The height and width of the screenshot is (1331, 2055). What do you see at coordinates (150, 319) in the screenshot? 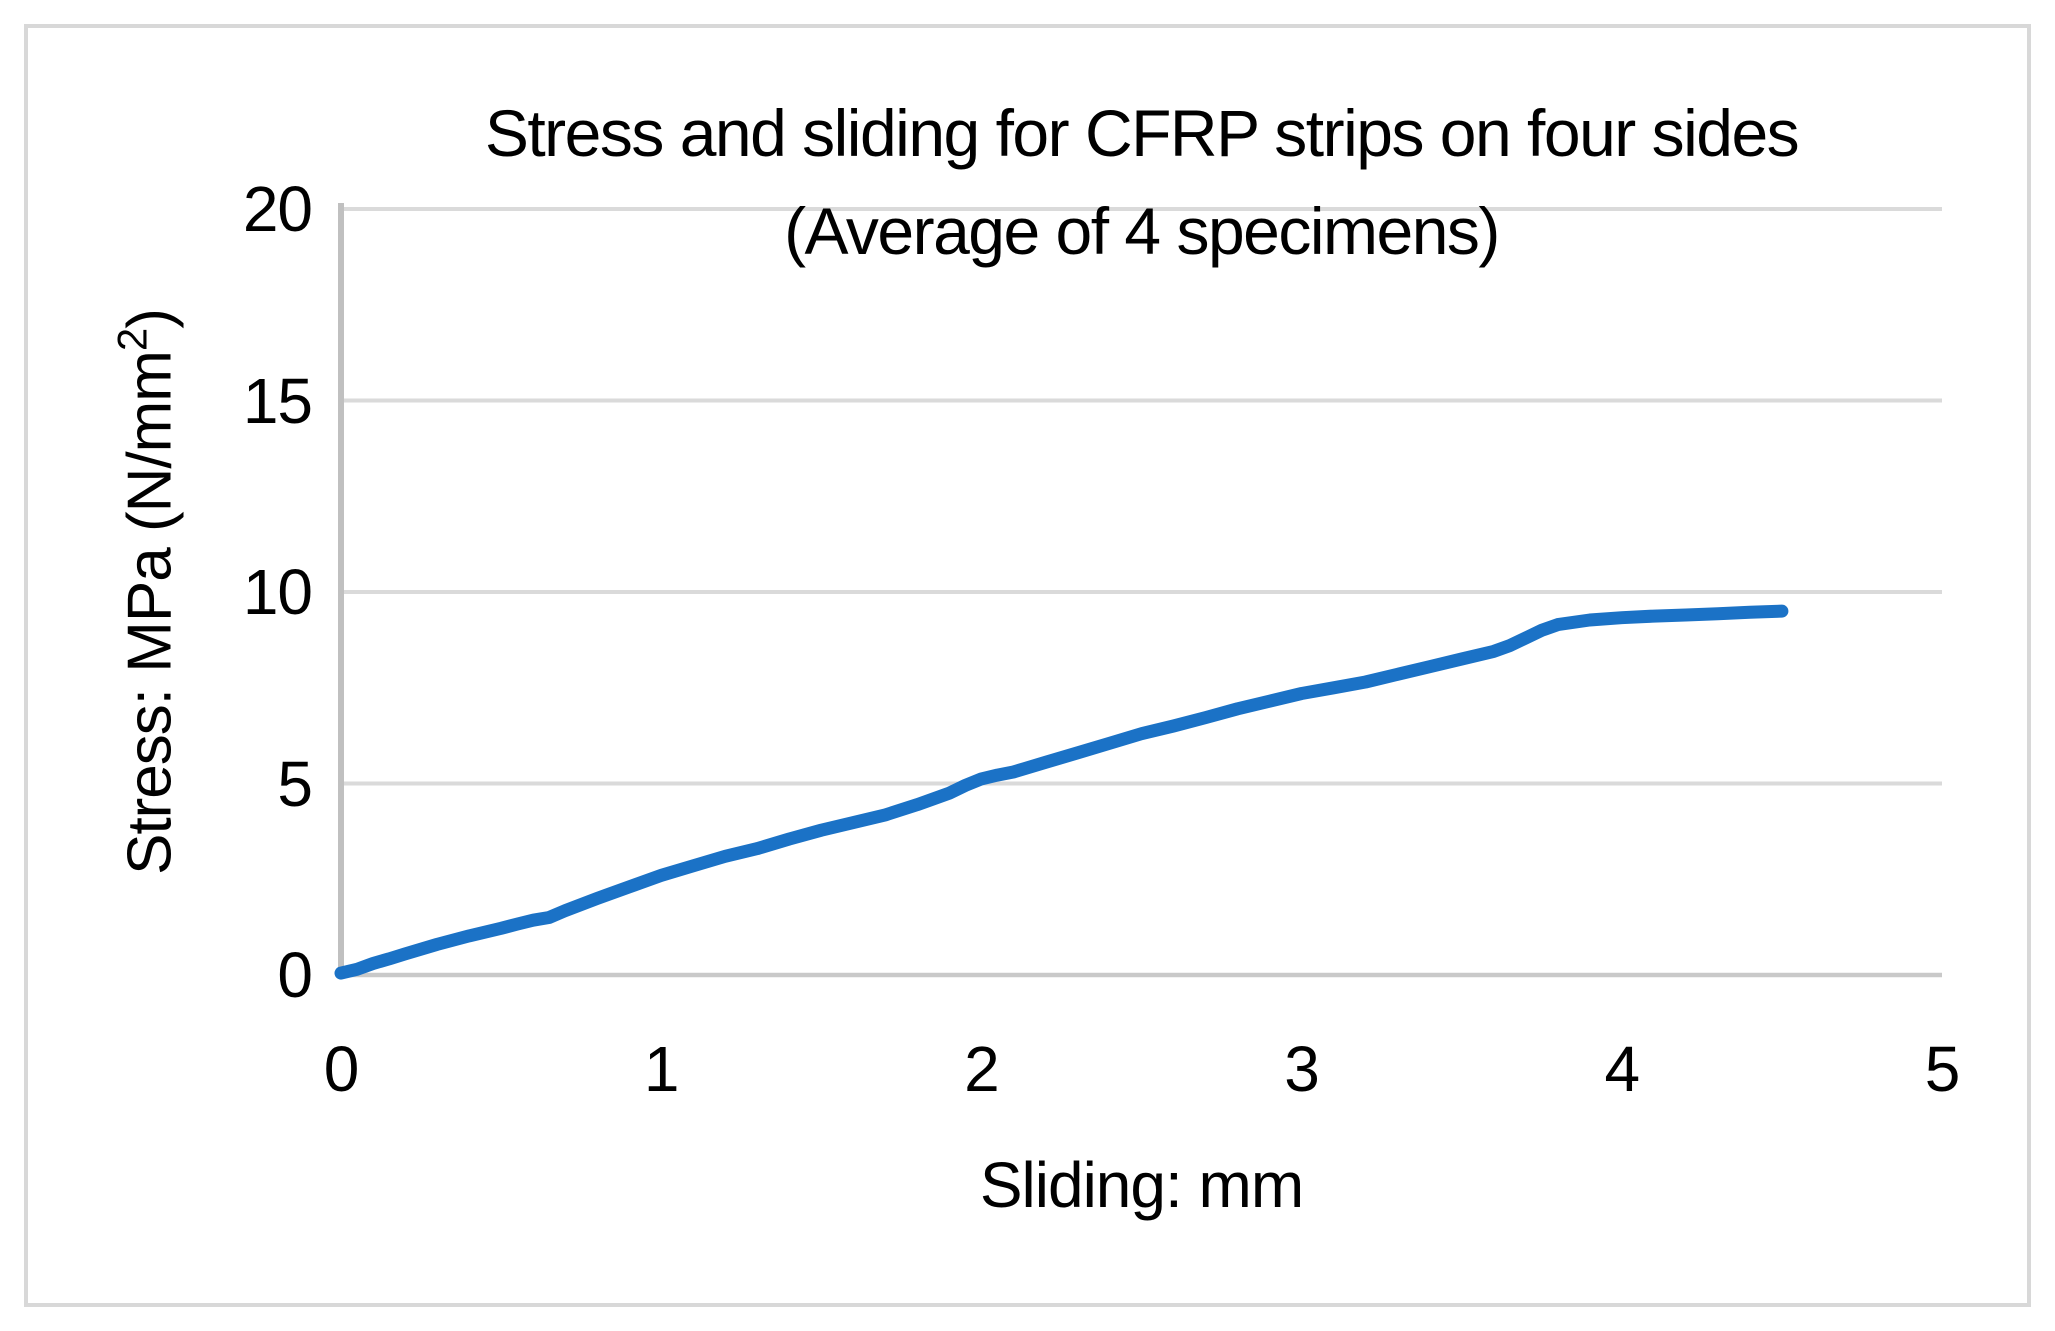
I see `y-axis-title-close: )` at bounding box center [150, 319].